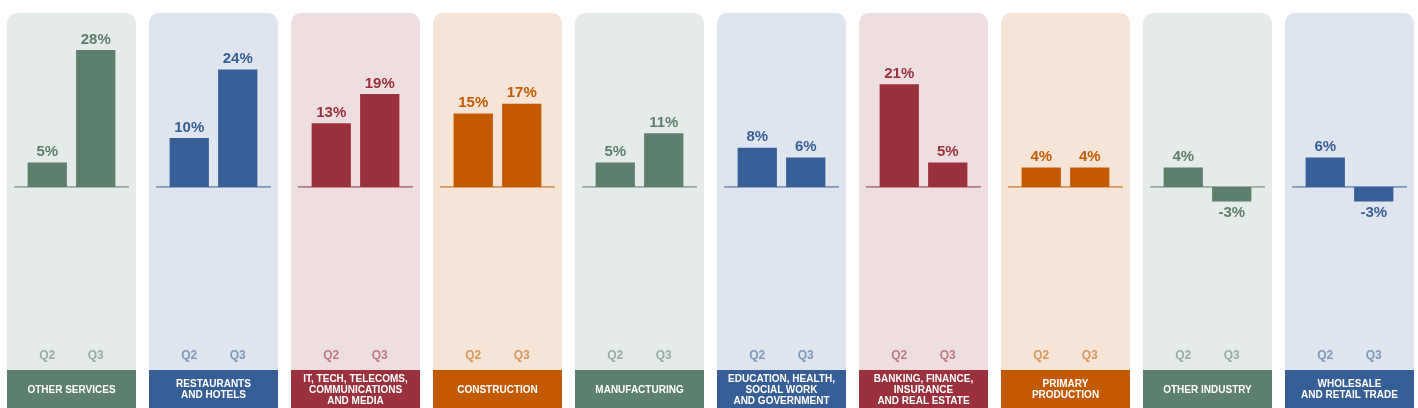 This screenshot has width=1418, height=408. What do you see at coordinates (71, 389) in the screenshot?
I see `text: OTHER SERVICES` at bounding box center [71, 389].